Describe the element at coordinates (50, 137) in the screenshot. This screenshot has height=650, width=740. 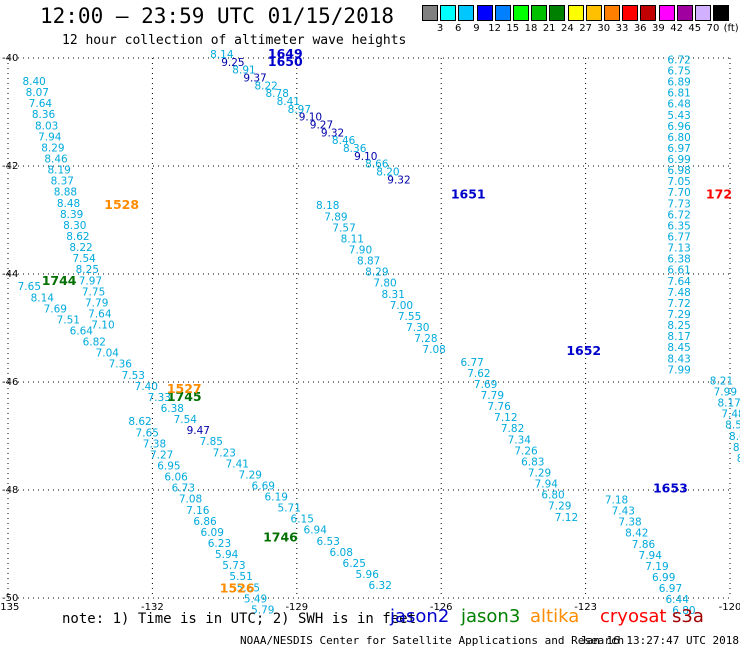
I see `swh-value: 7.94` at that location.